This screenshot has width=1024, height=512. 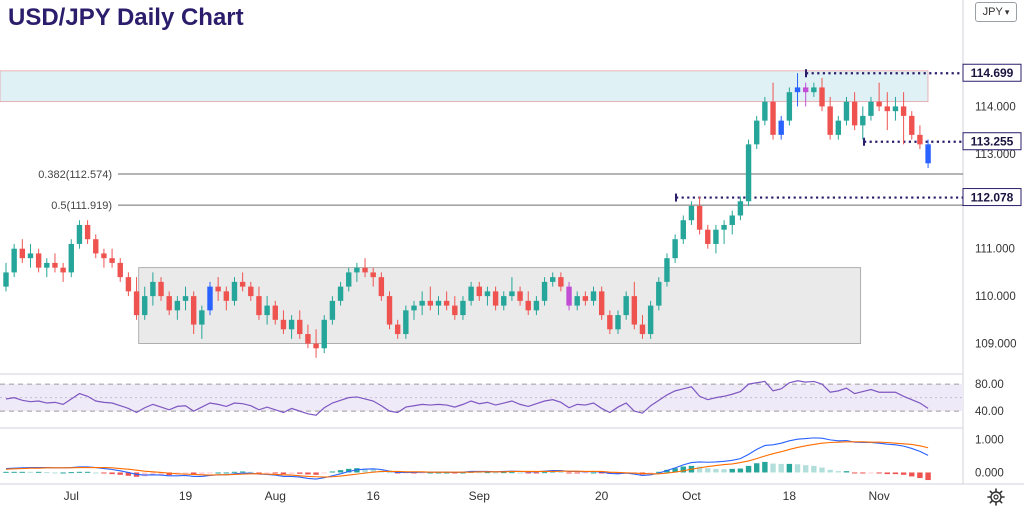 I want to click on time-tick-label: Aug, so click(x=275, y=496).